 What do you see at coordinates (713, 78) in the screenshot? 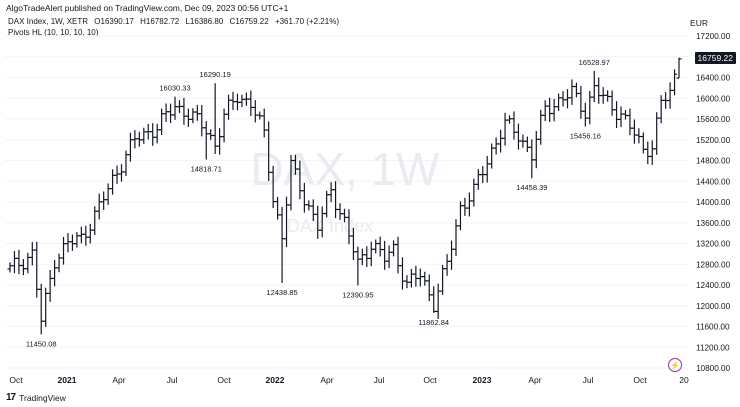
I see `y-tick-label: 16400.00` at bounding box center [713, 78].